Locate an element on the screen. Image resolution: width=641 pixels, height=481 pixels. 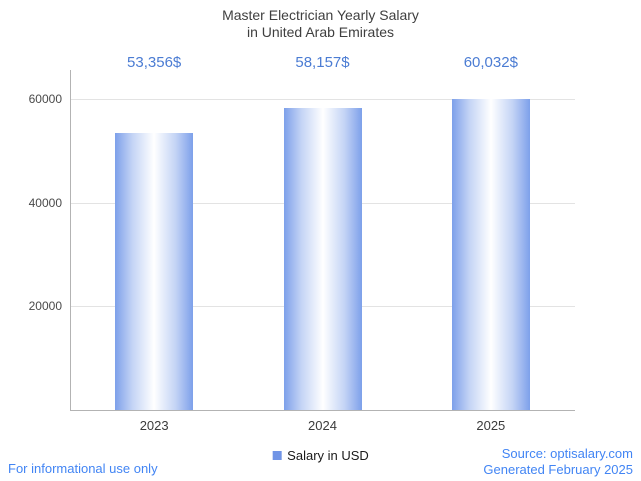
legend: Salary in USD is located at coordinates (320, 455).